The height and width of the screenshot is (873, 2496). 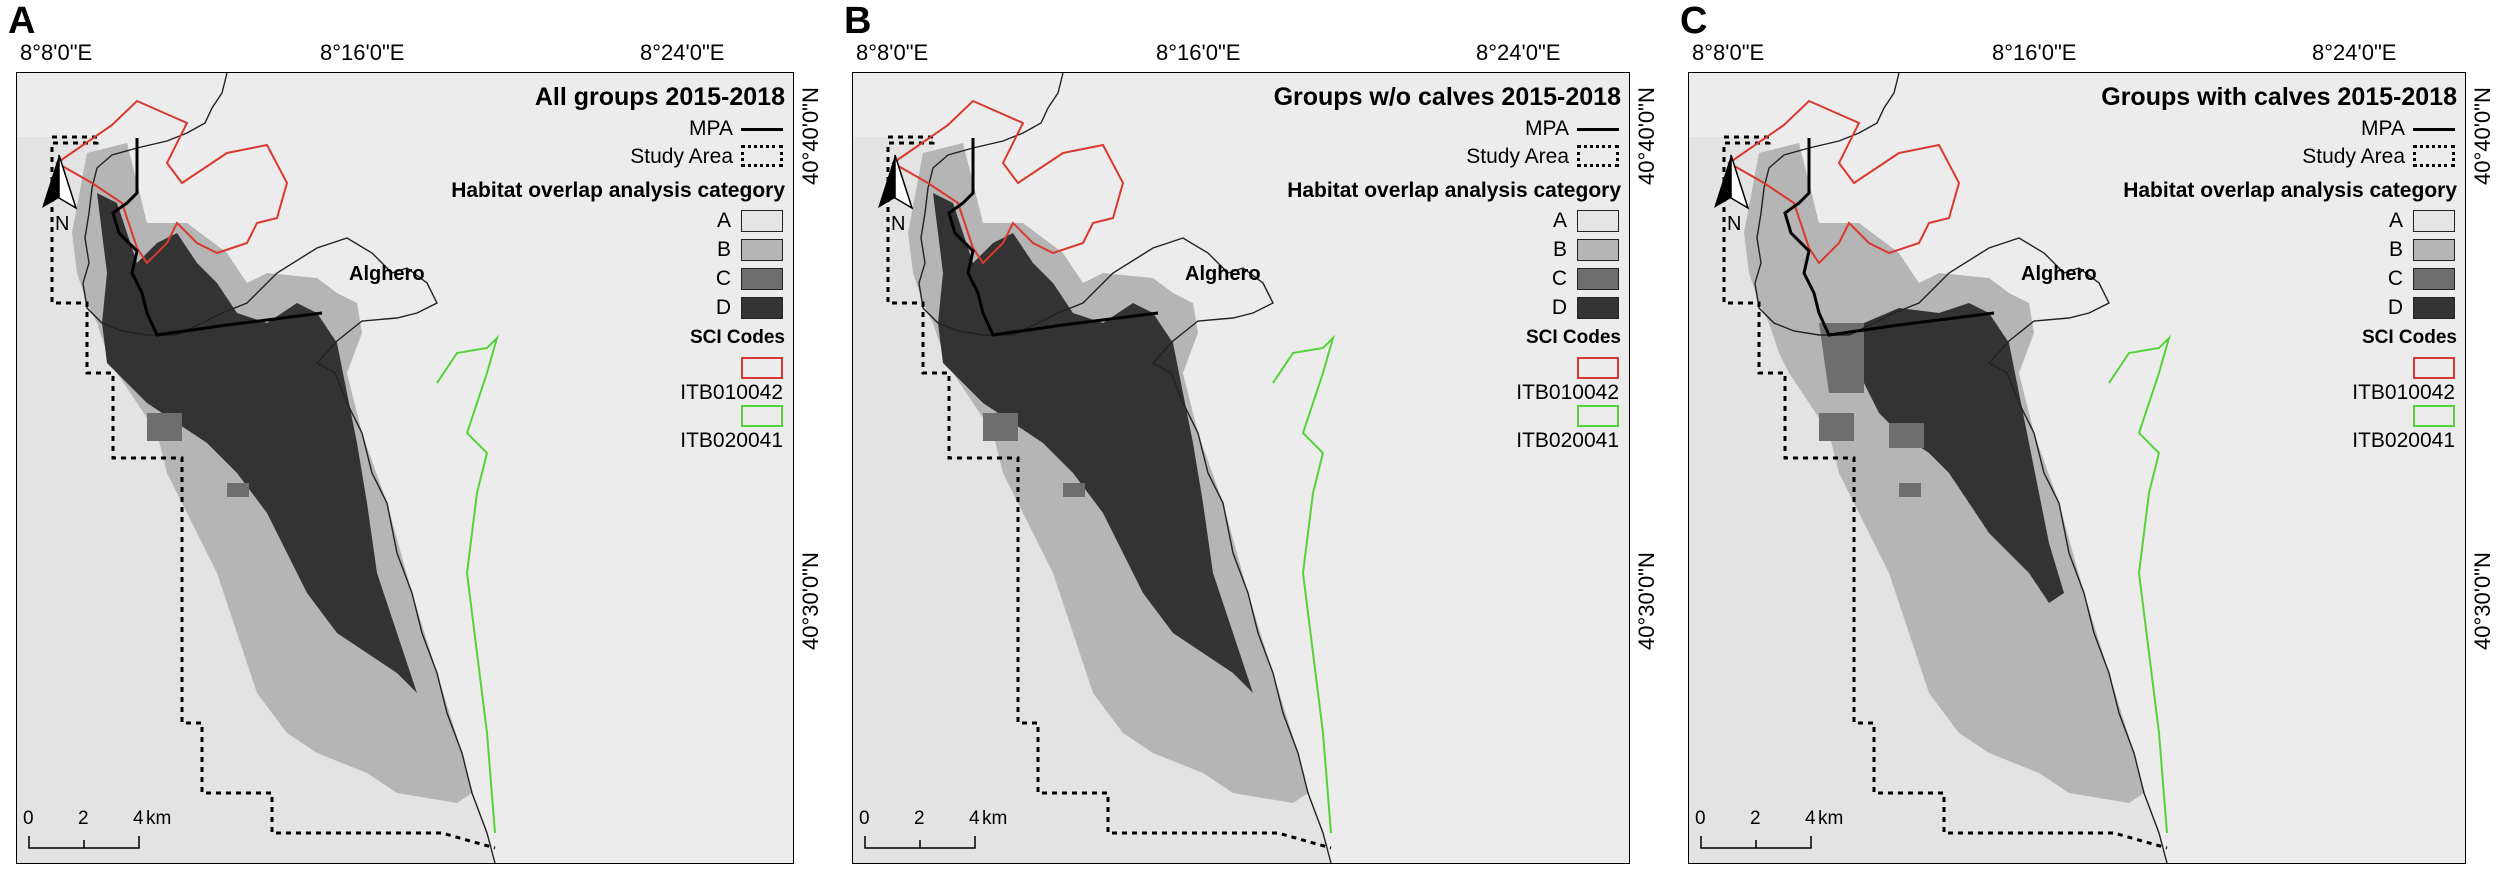 I want to click on latitude-label: 40°30'0"N, so click(x=810, y=601).